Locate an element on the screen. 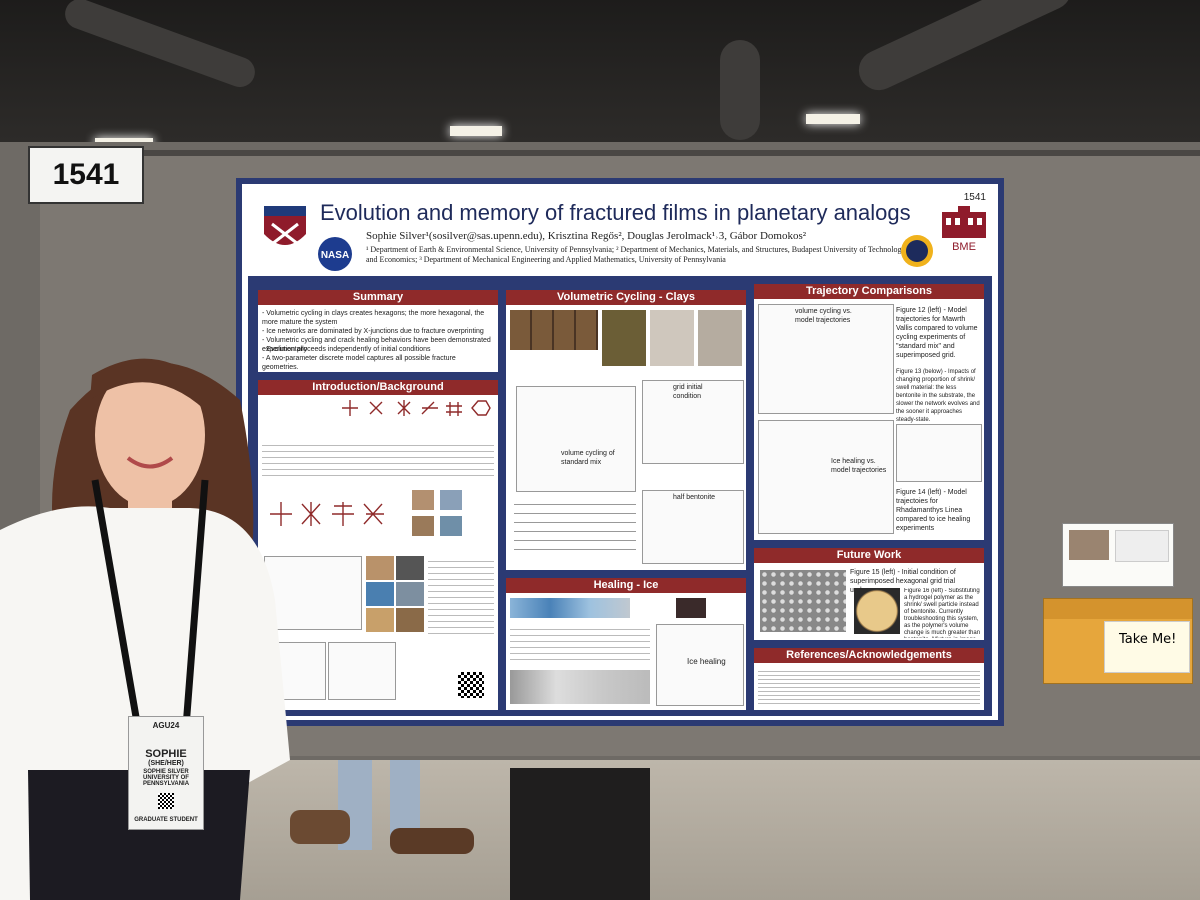 Image resolution: width=1200 pixels, height=900 pixels. badge-org: UNIVERSITY OF PENNSYLVANIA is located at coordinates (166, 781).